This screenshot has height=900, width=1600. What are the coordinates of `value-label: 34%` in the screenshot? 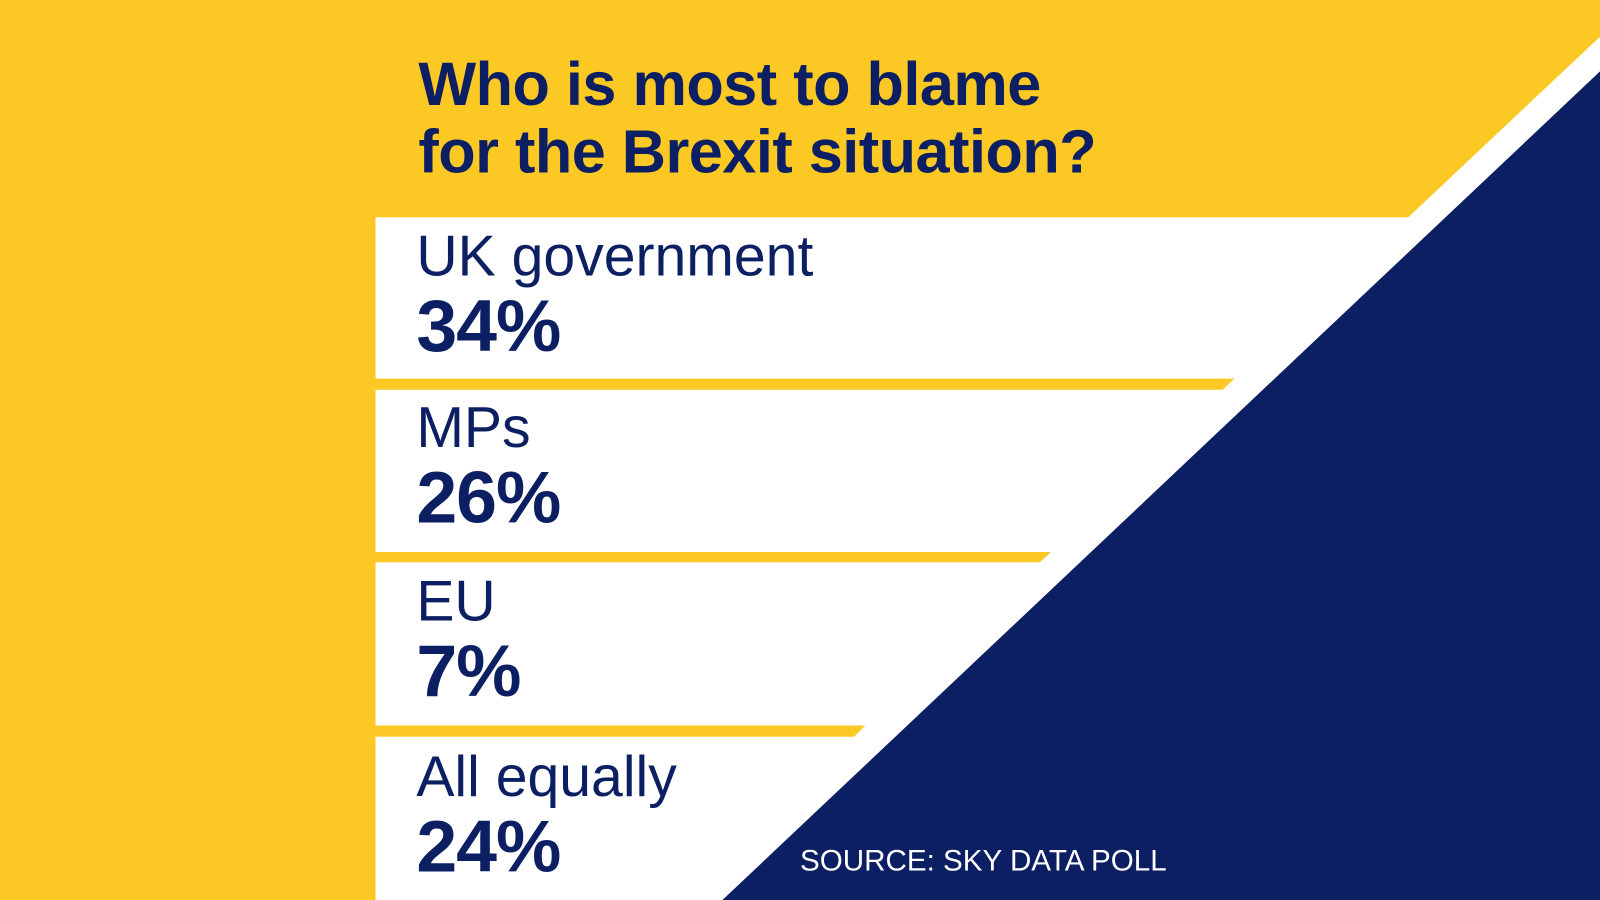 It's located at (488, 326).